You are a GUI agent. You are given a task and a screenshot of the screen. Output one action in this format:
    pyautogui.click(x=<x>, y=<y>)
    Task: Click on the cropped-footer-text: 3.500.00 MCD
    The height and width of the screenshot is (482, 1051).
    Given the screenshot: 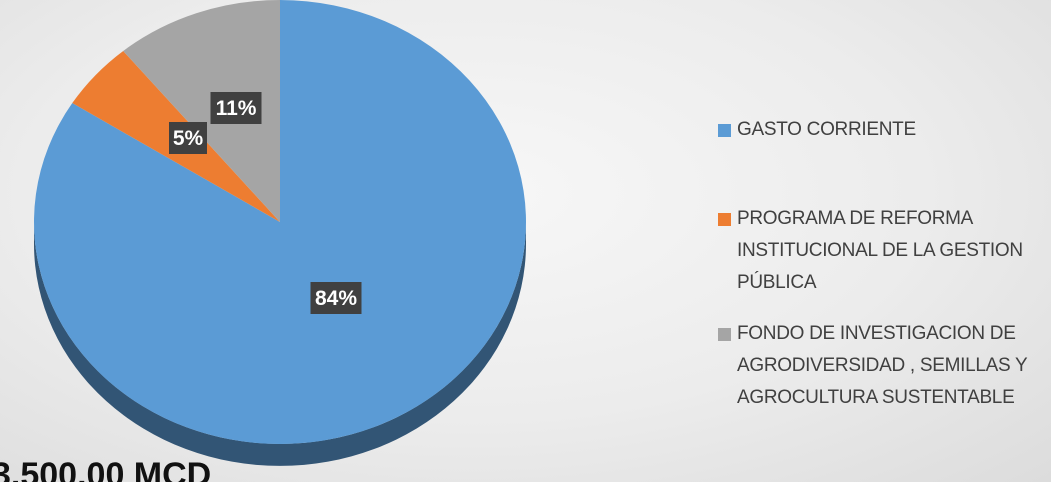 What is the action you would take?
    pyautogui.click(x=106, y=470)
    